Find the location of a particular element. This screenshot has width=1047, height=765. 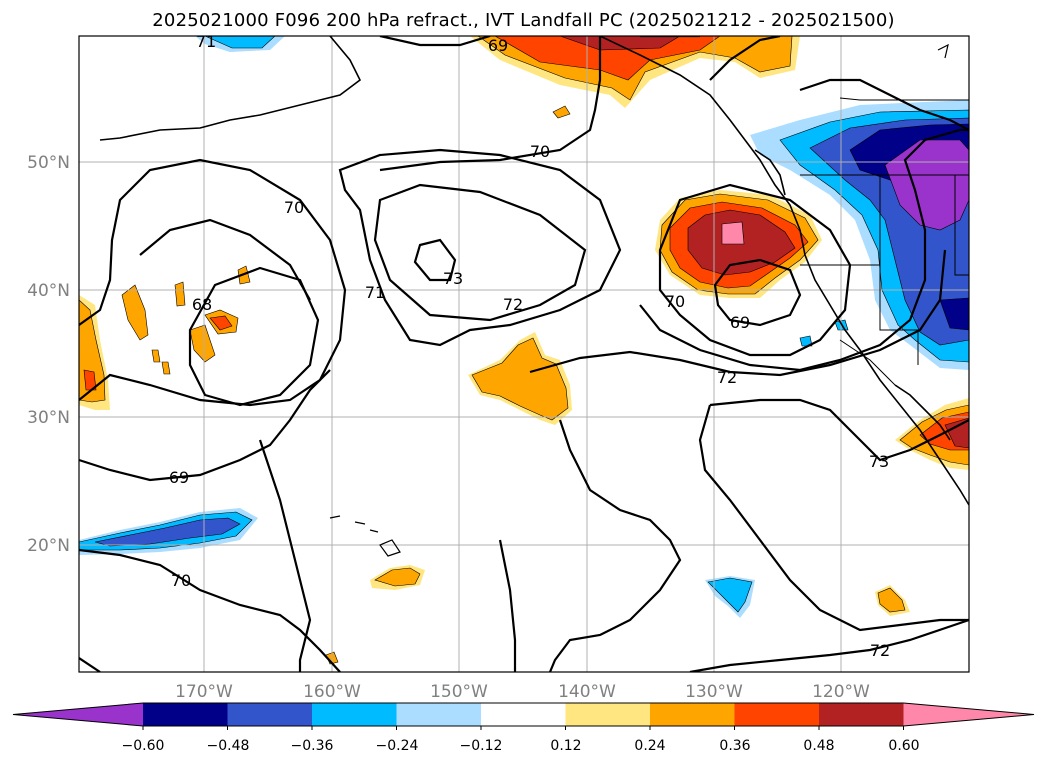

contour-label: 68 is located at coordinates (202, 304).